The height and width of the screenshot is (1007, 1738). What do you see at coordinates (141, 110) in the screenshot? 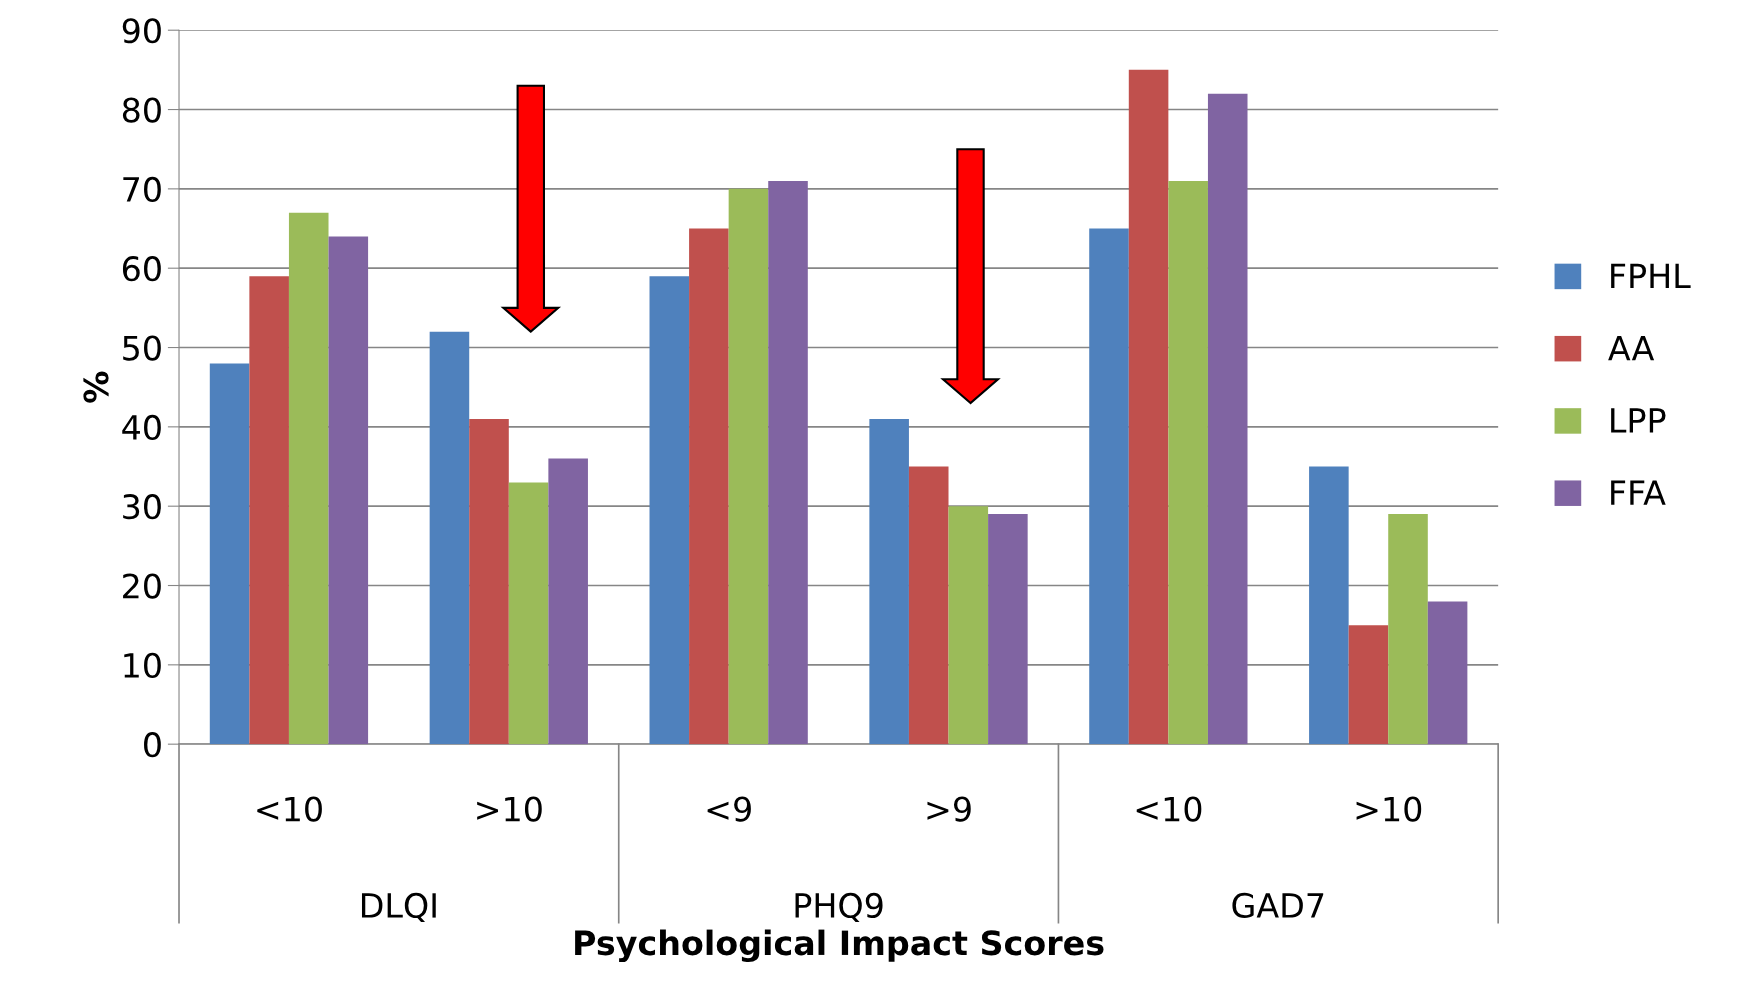
I see `y-tick-label: 80` at bounding box center [141, 110].